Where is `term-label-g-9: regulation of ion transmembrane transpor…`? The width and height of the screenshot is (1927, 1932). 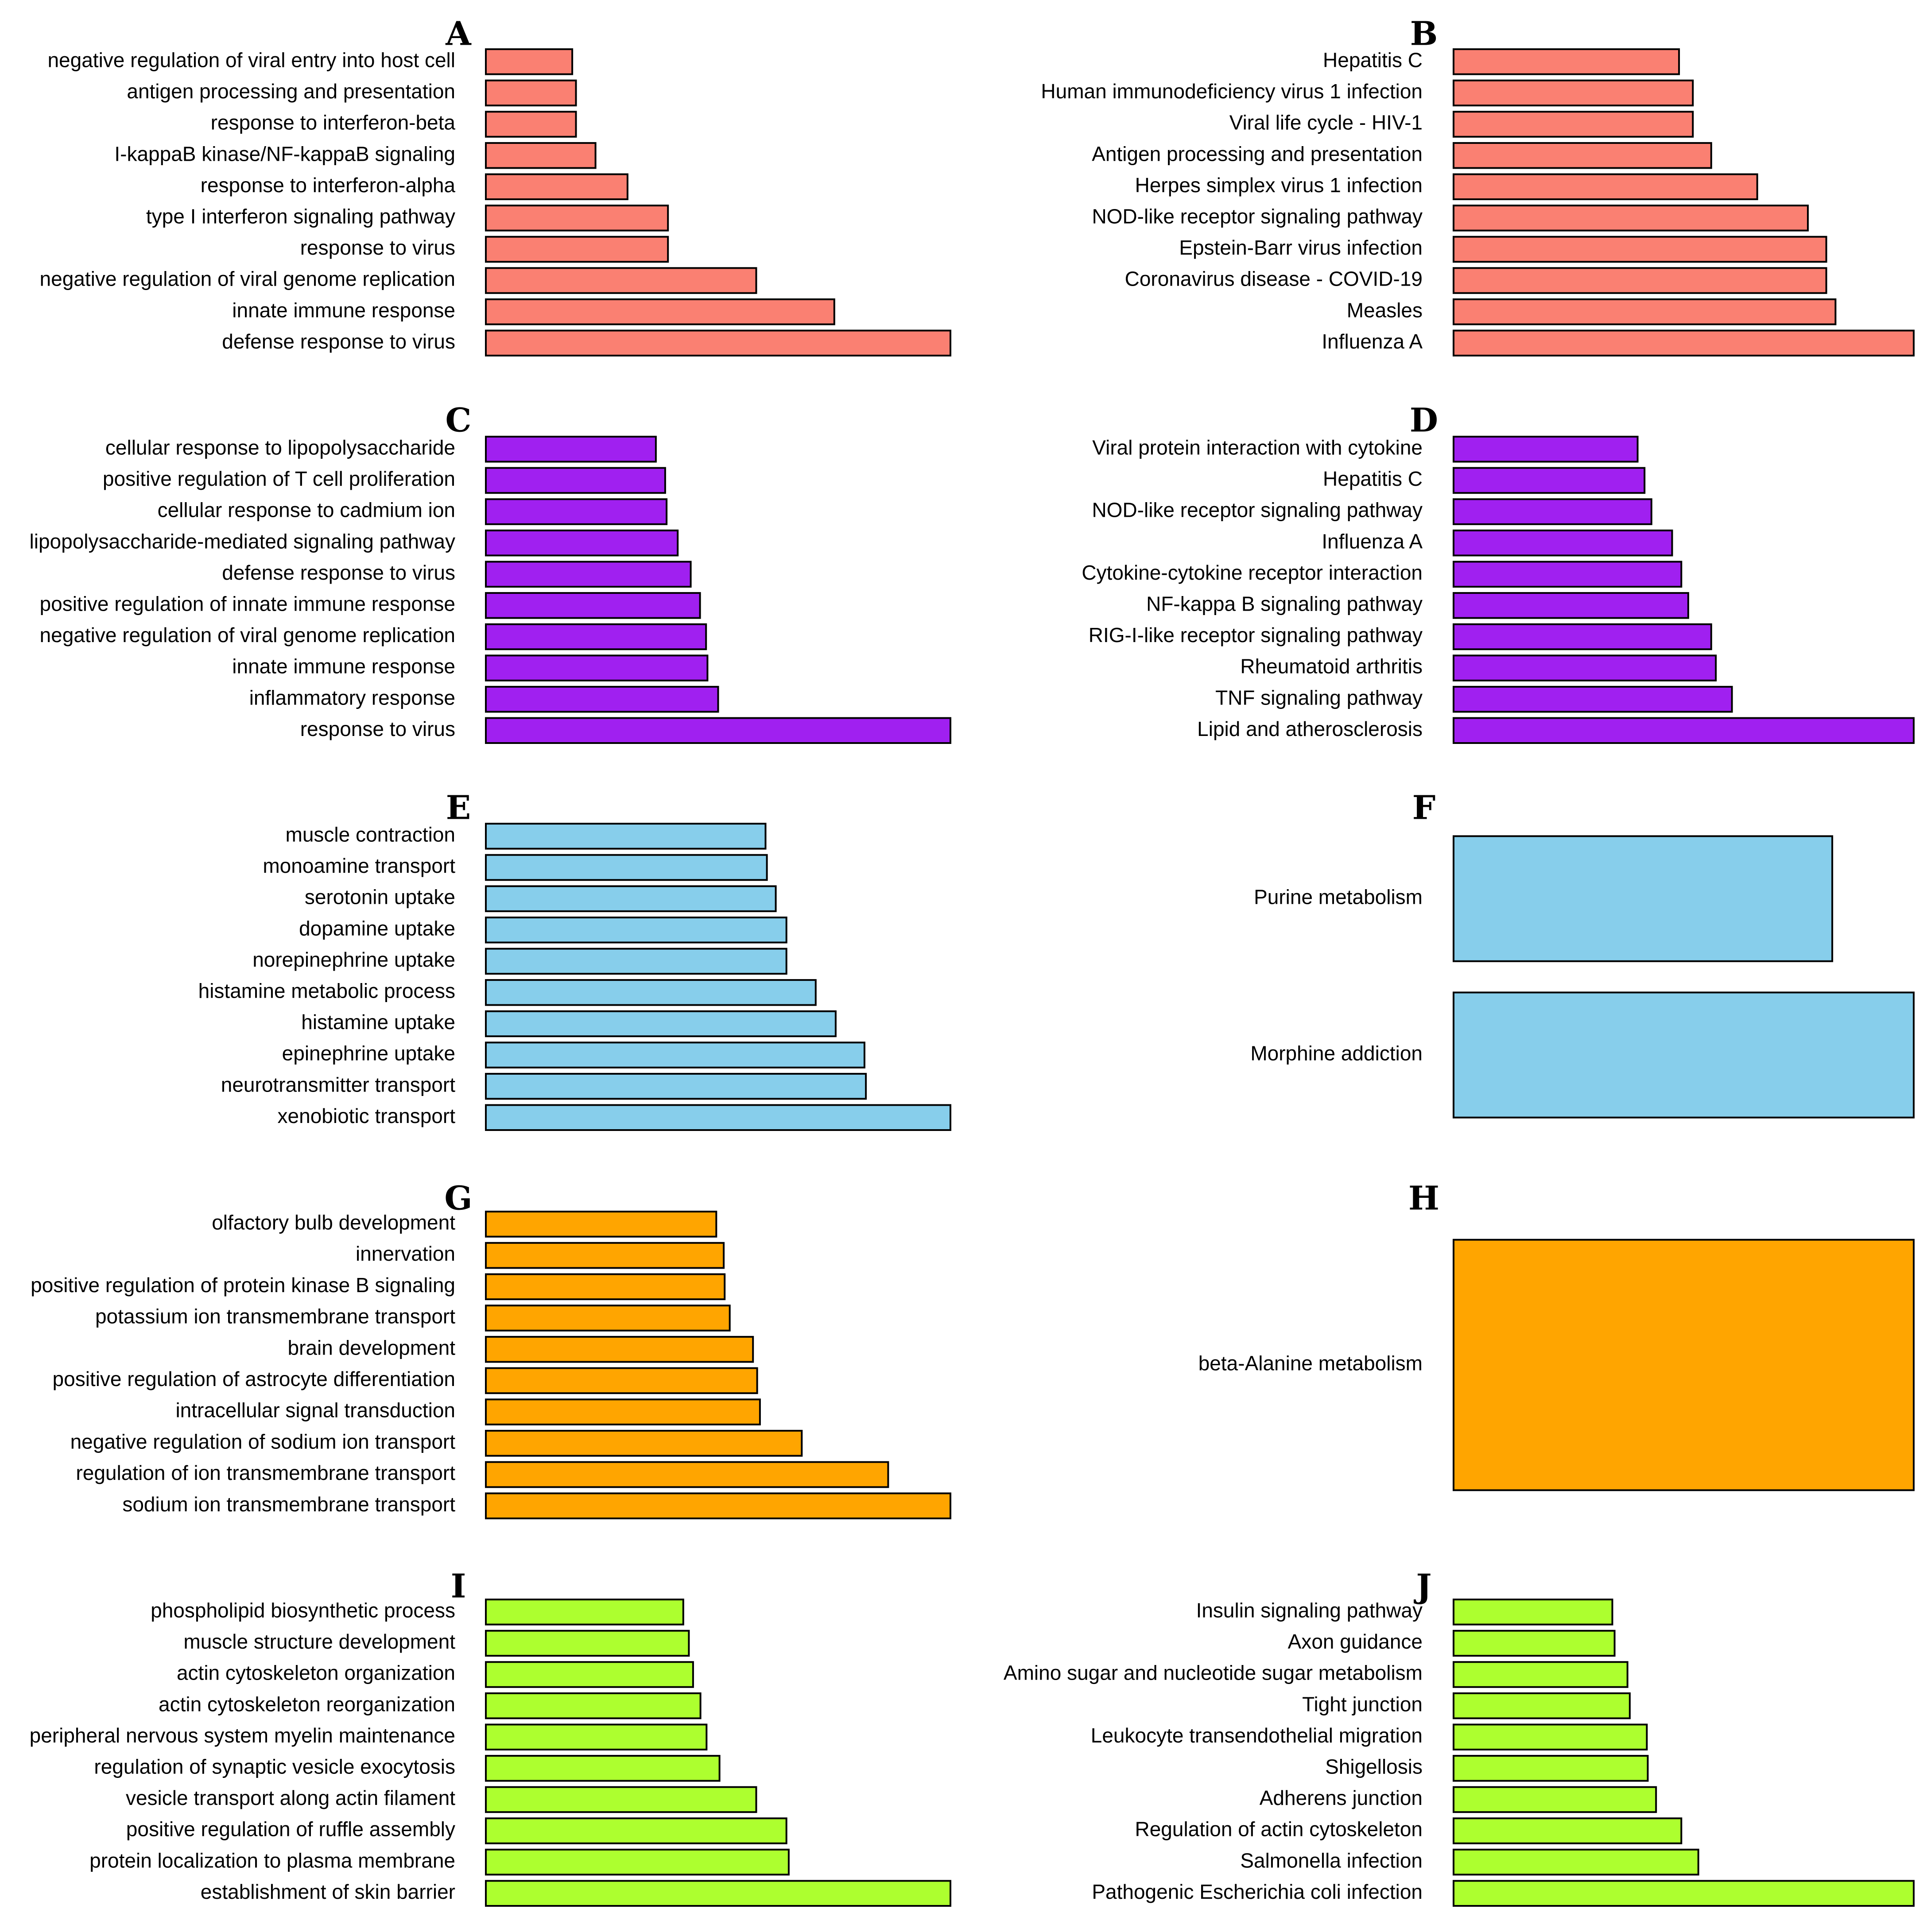 term-label-g-9: regulation of ion transmembrane transpor… is located at coordinates (265, 1472).